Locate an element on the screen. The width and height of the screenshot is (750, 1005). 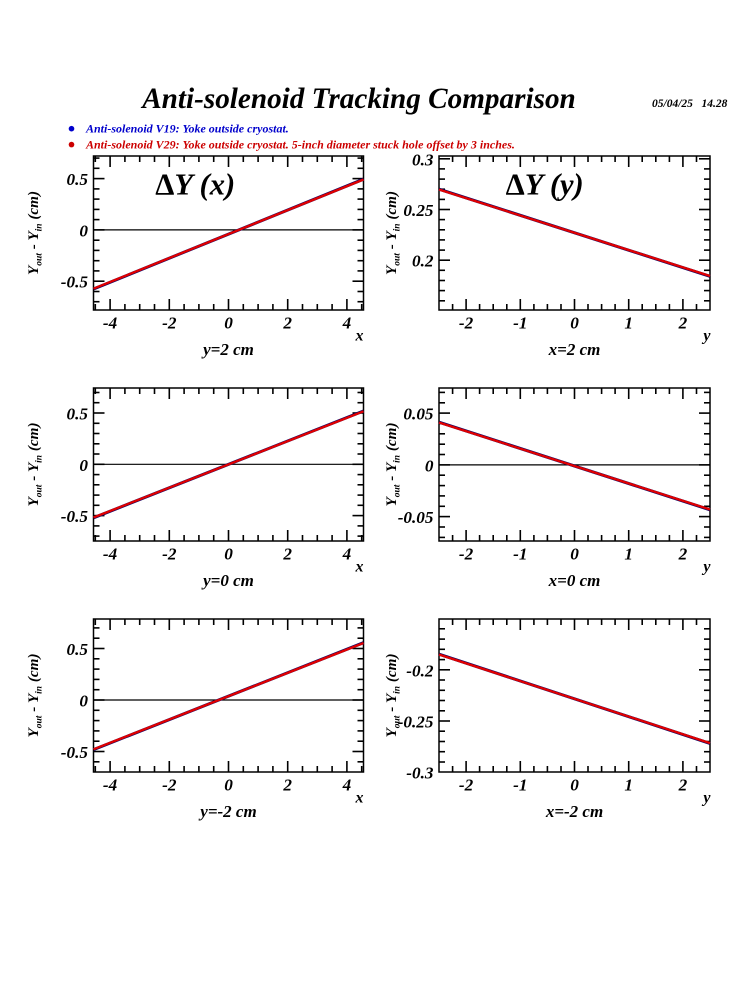
svg-text: 05/04/25 14.28 is located at coordinates (690, 104).